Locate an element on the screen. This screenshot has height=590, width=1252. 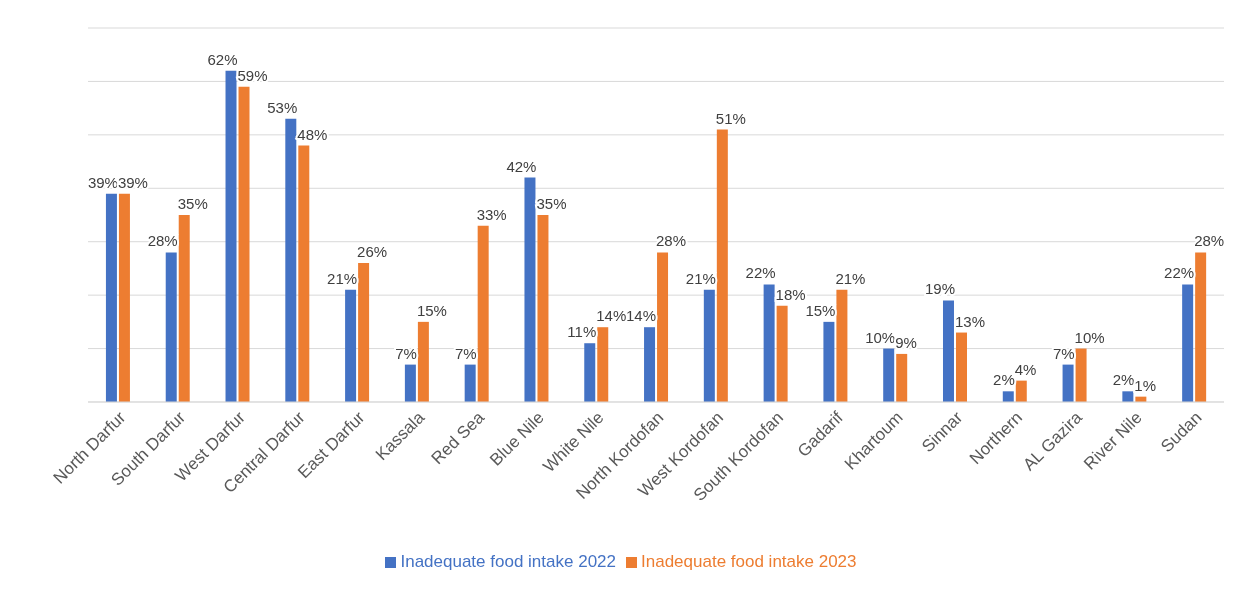
legend-label: Inadequate food intake 2022 is located at coordinates (508, 561).